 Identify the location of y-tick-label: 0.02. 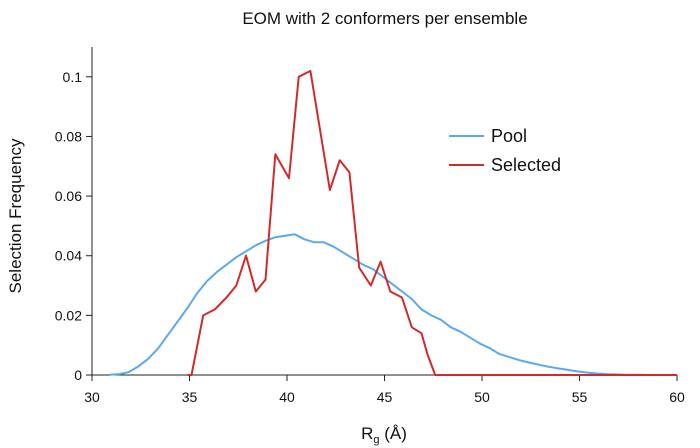
(68, 315).